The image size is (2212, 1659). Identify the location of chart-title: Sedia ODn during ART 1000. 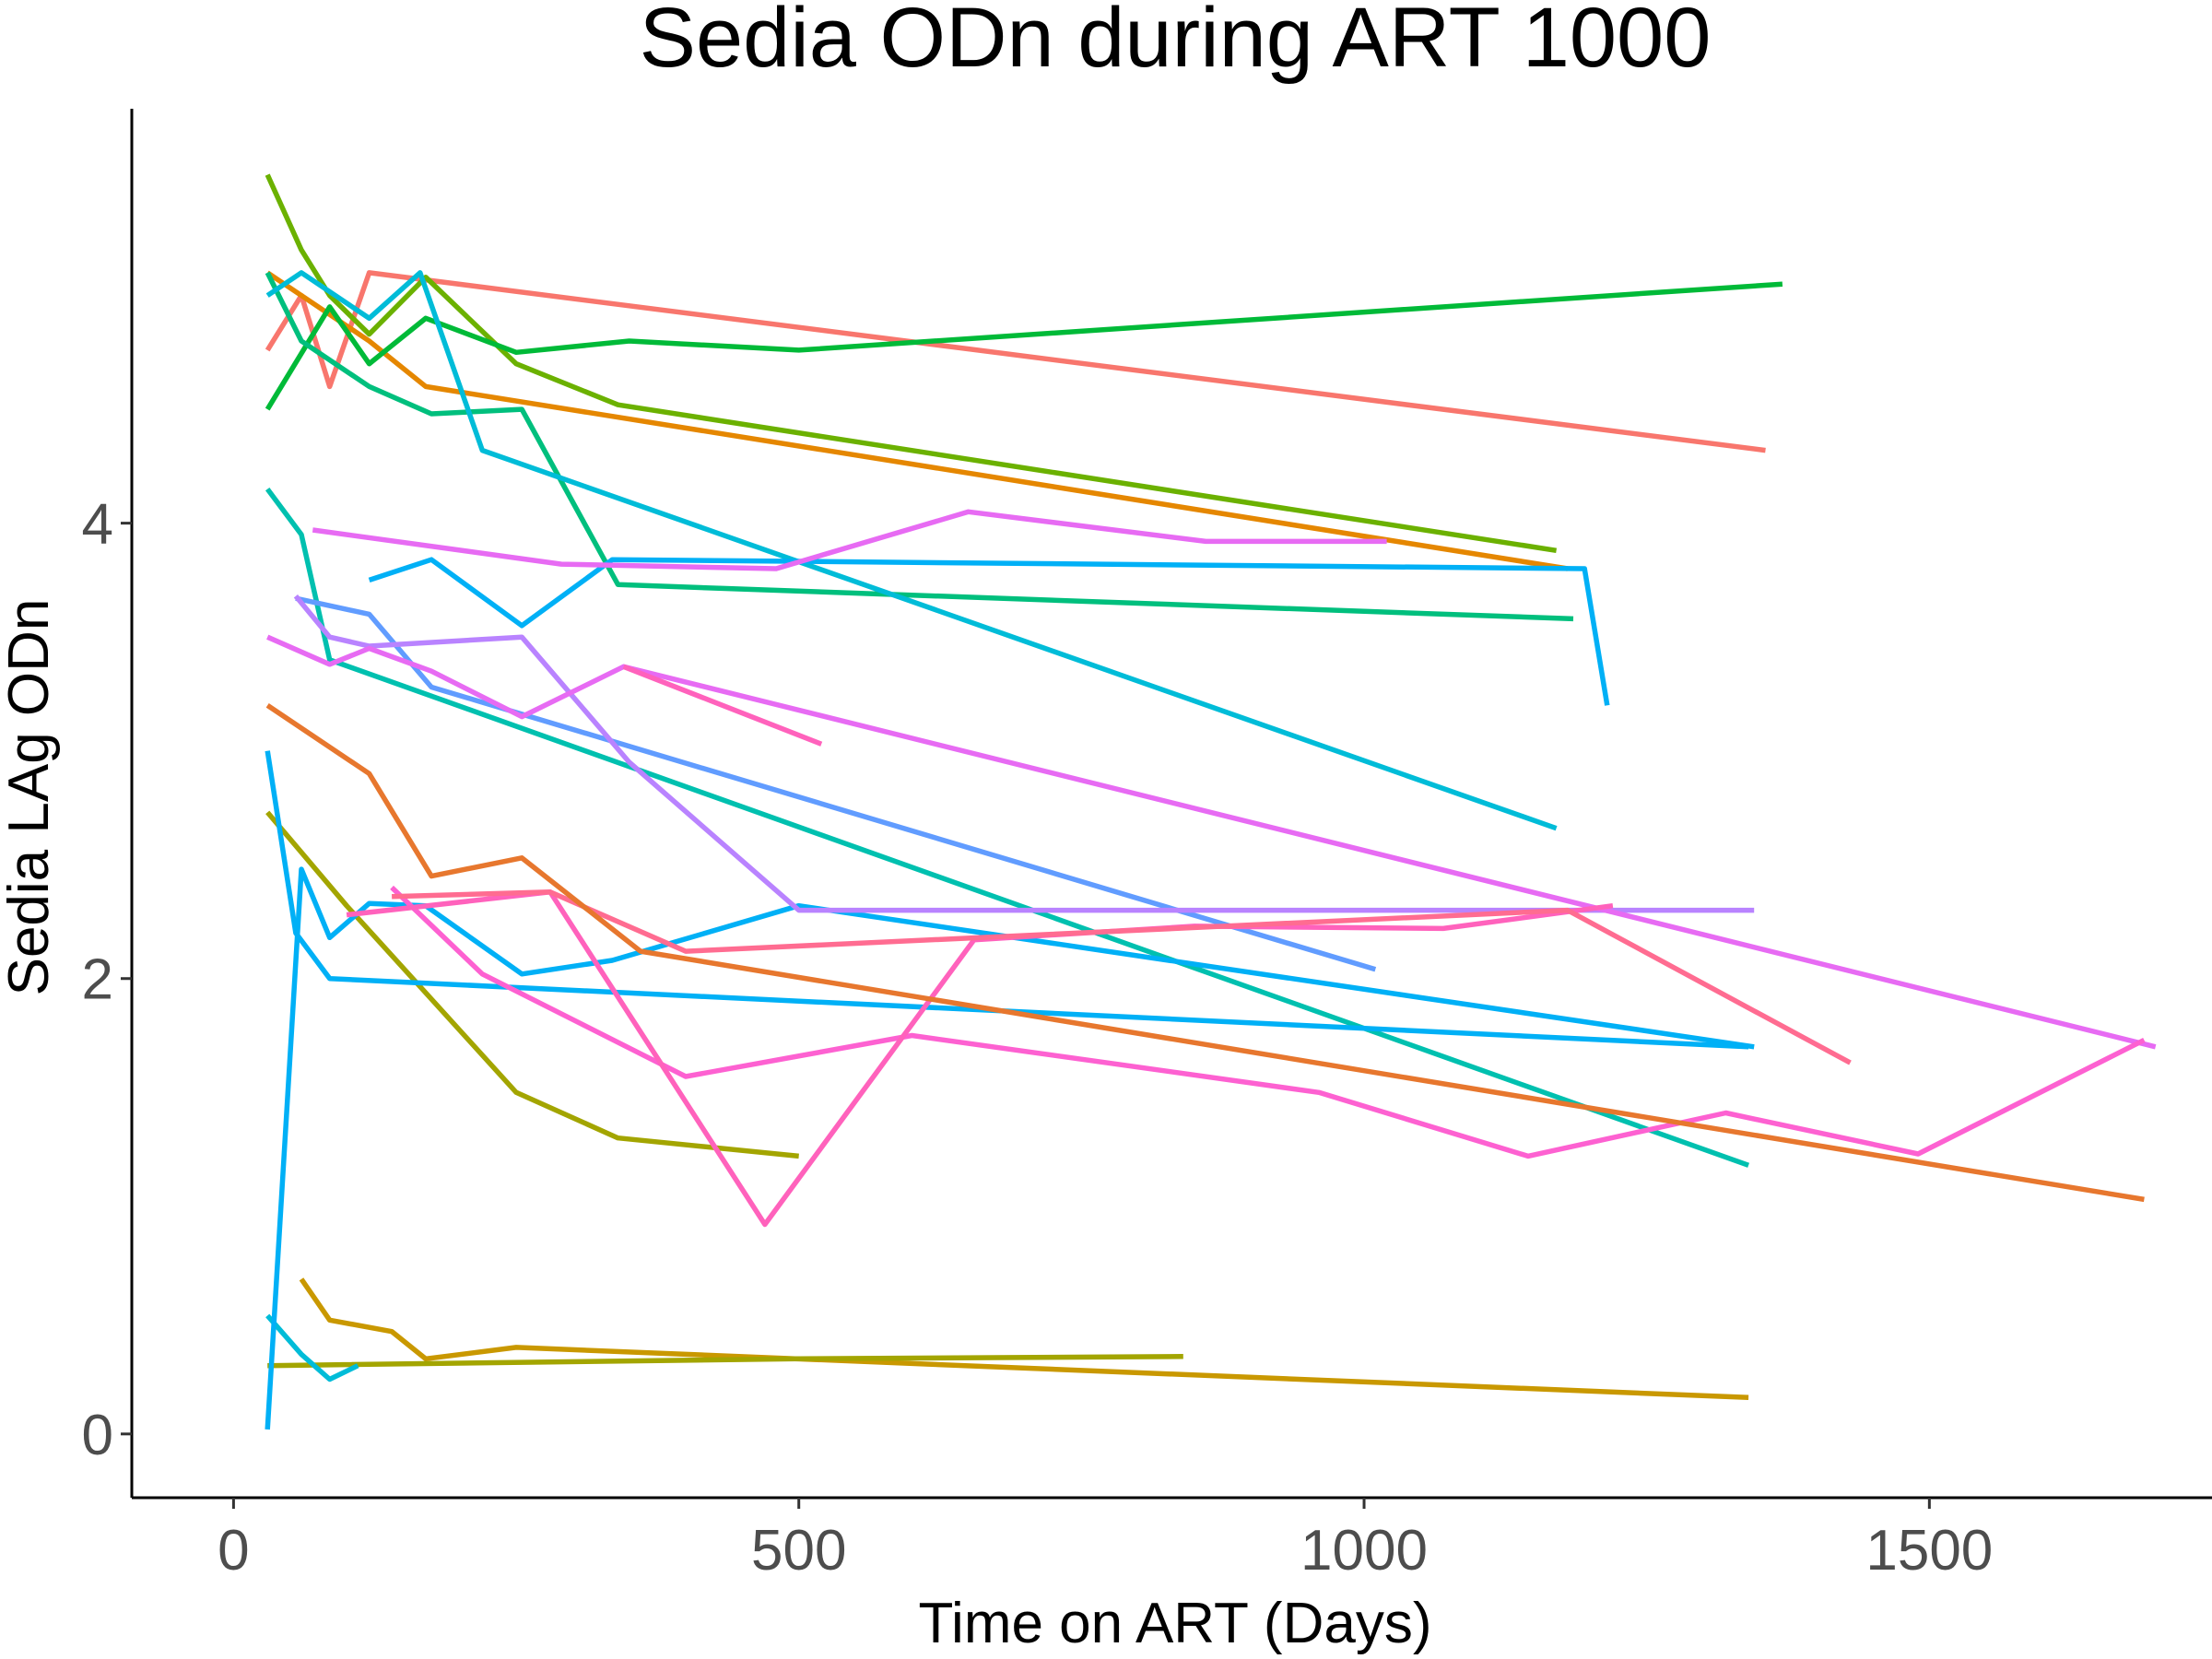
(1176, 42).